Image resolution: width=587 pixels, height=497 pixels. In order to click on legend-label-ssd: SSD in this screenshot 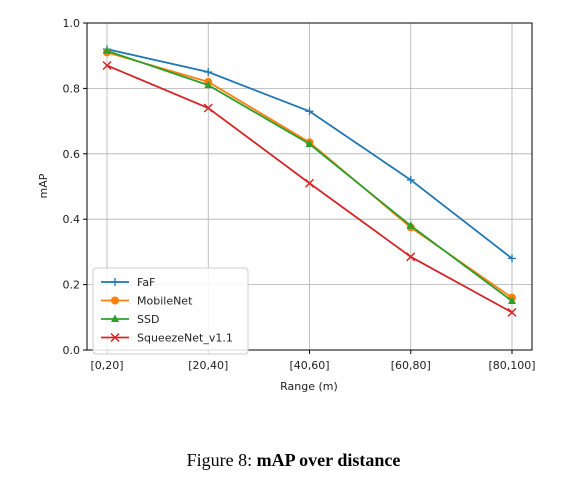, I will do `click(148, 319)`.